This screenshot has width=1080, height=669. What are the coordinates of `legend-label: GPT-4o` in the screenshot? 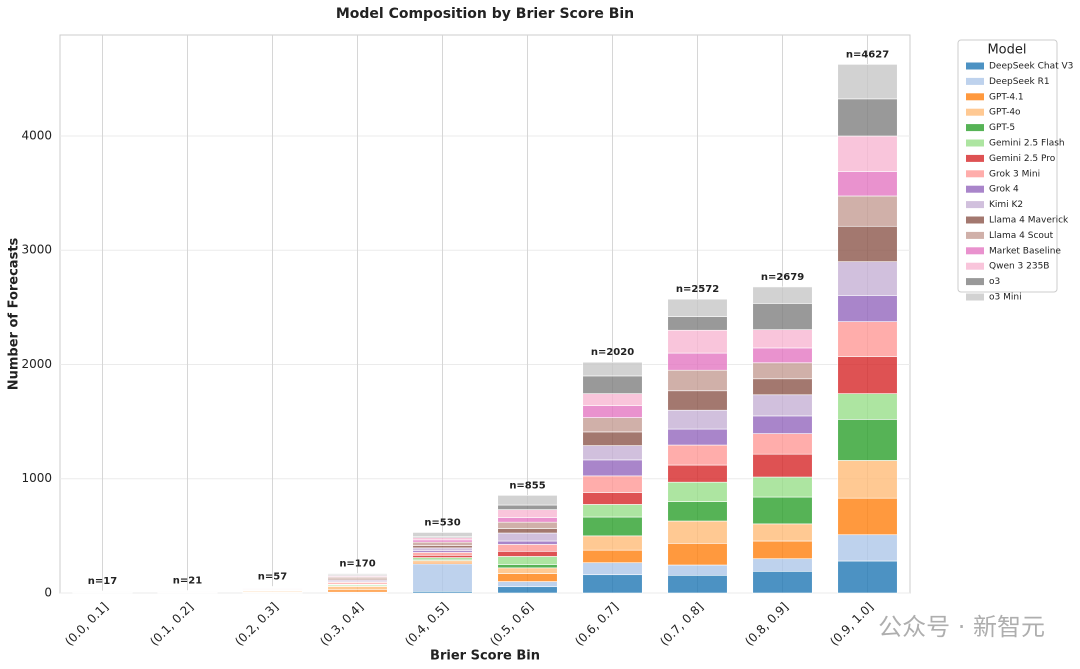 It's located at (1005, 113).